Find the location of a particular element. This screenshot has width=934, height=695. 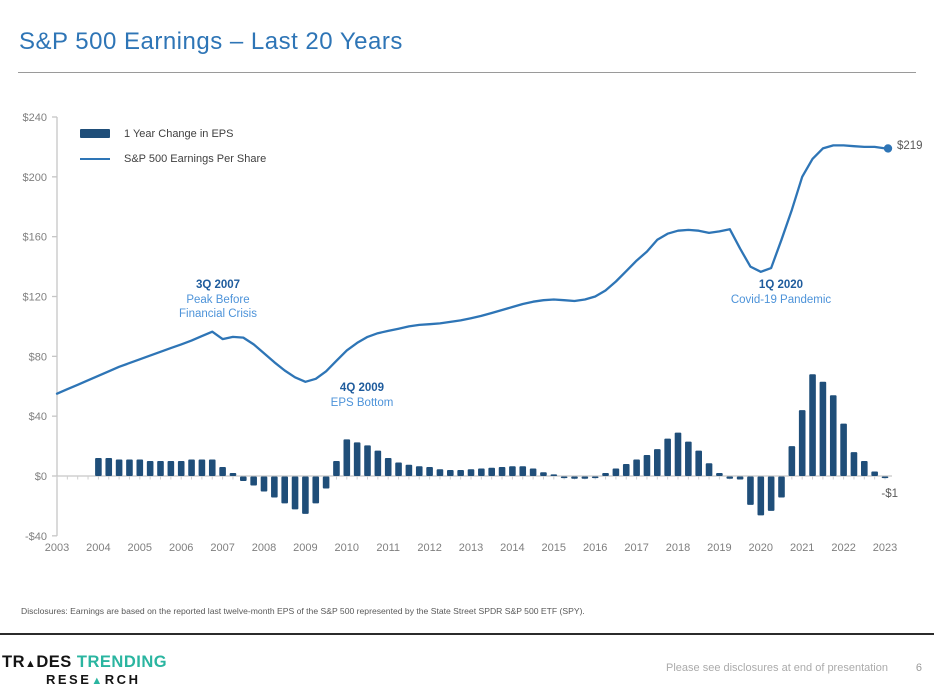

company-logo: TR▲DES TRENDING RESE▲RCH is located at coordinates (85, 671).